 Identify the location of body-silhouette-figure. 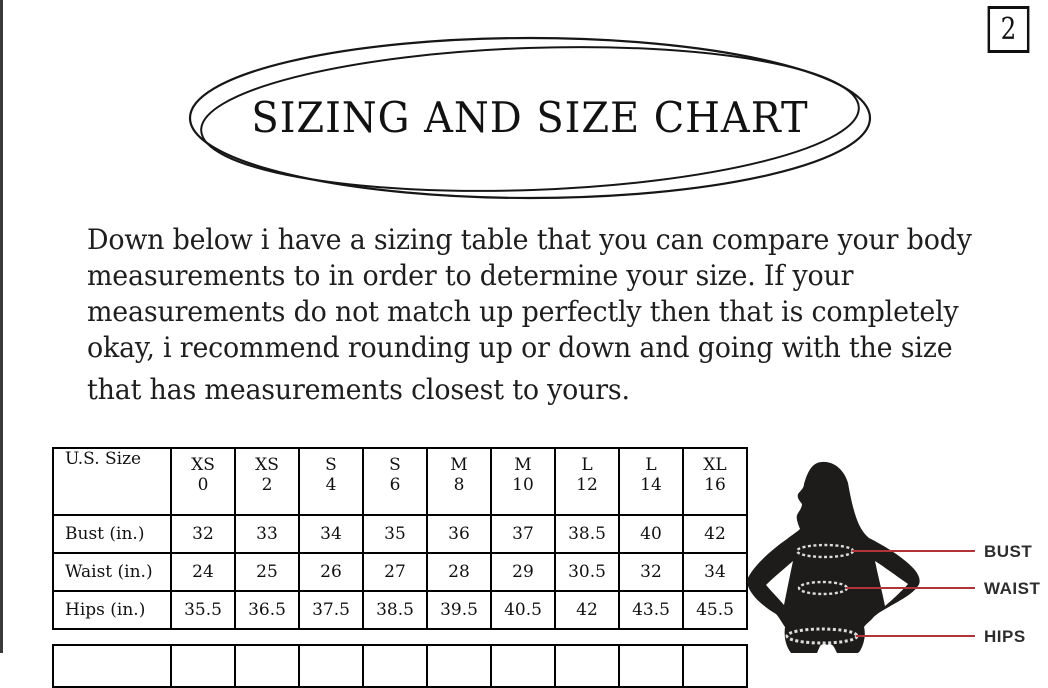
(861, 557).